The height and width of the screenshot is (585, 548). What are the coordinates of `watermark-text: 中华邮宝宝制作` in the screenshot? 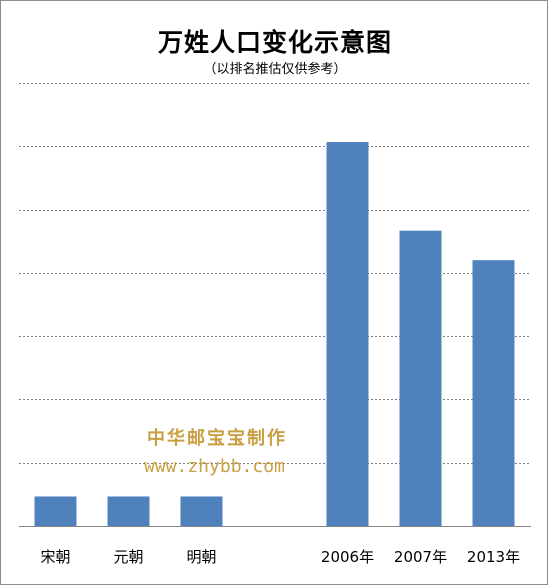 It's located at (217, 438).